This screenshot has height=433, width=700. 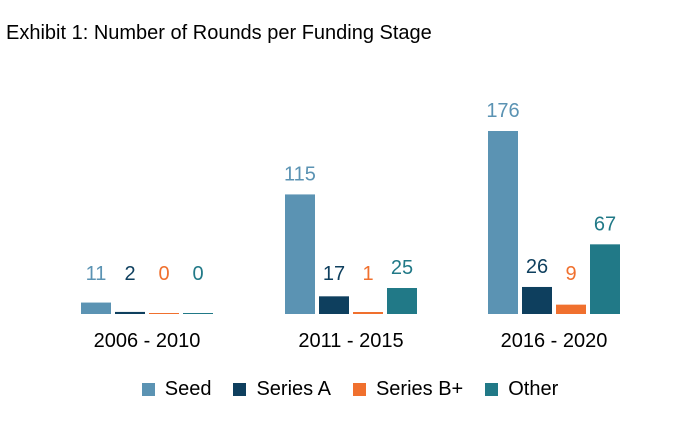 What do you see at coordinates (402, 268) in the screenshot?
I see `data-label-other-2011-2015: 25` at bounding box center [402, 268].